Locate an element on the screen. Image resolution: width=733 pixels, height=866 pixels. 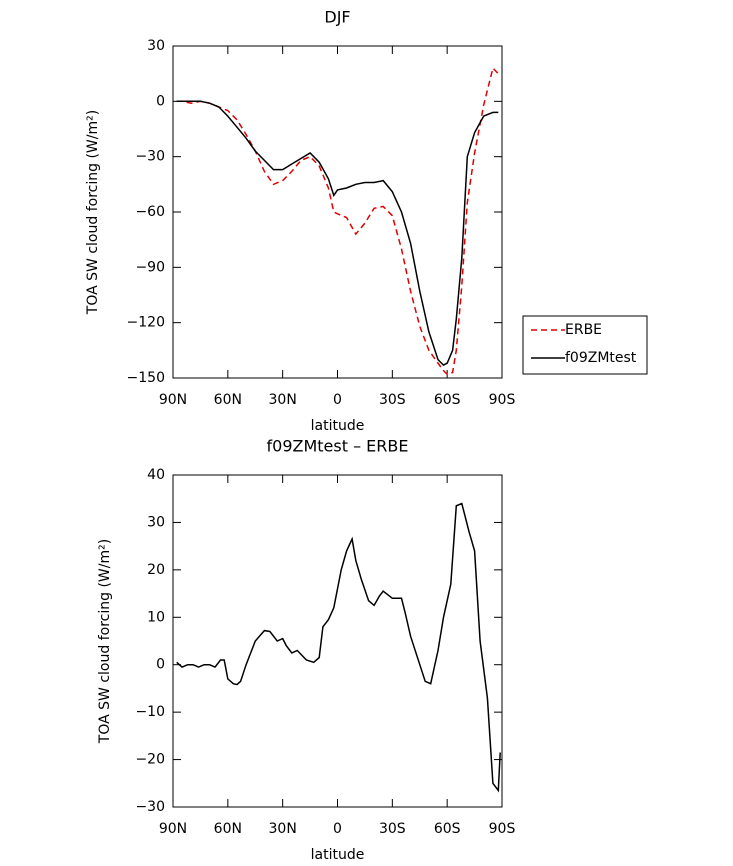
y-tick-label: −150 is located at coordinates (146, 378).